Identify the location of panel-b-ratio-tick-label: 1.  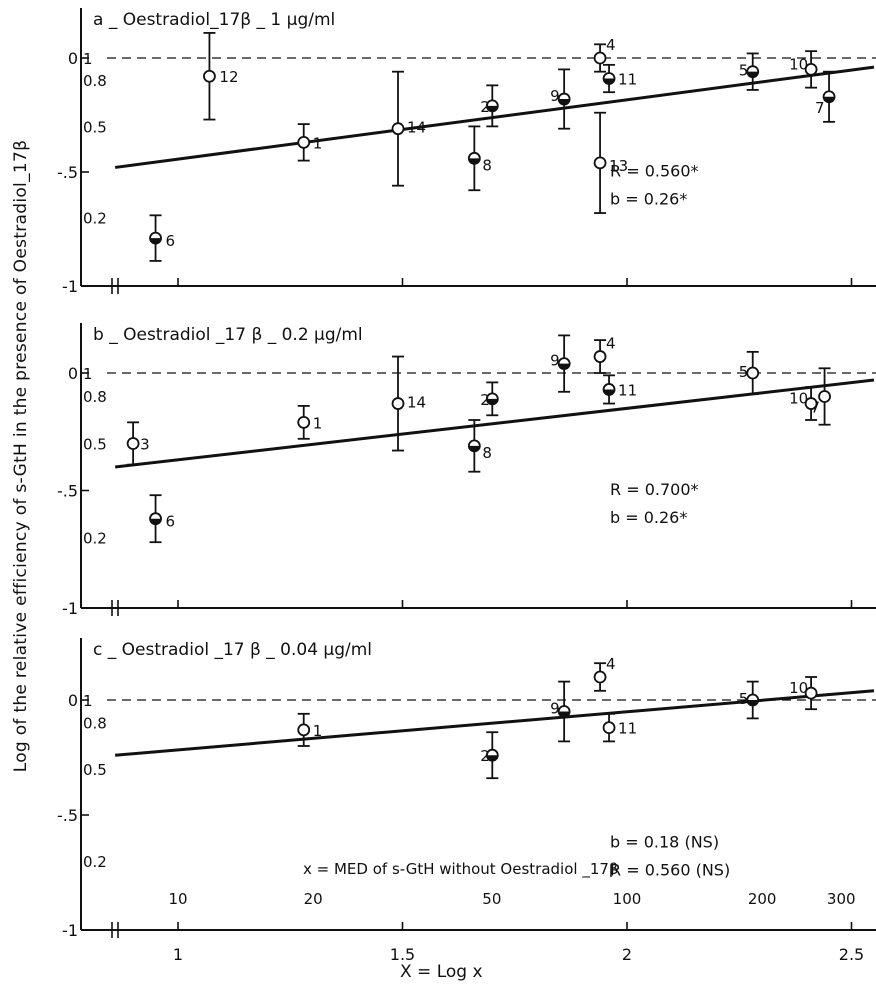
(88, 374).